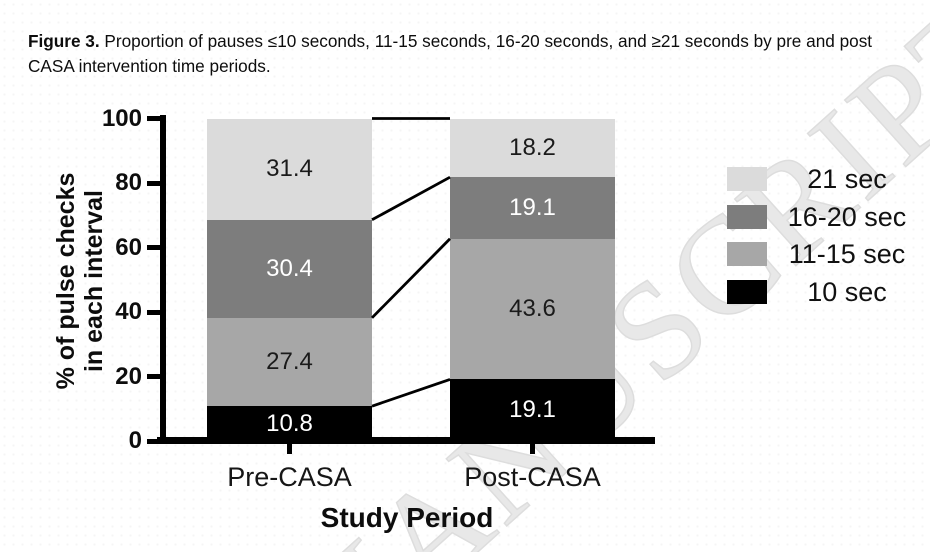  I want to click on bar-pre-casa: 10.8 27.4 30.4 31.4, so click(289, 280).